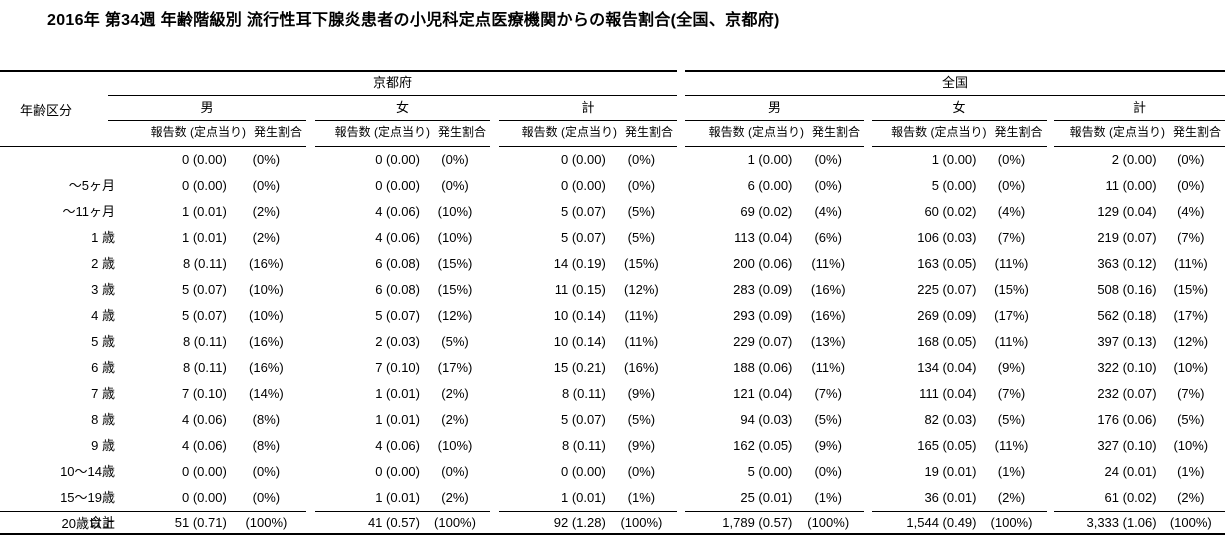 This screenshot has height=537, width=1225. What do you see at coordinates (61, 404) in the screenshot?
I see `age-row-cell: 8 歳` at bounding box center [61, 404].